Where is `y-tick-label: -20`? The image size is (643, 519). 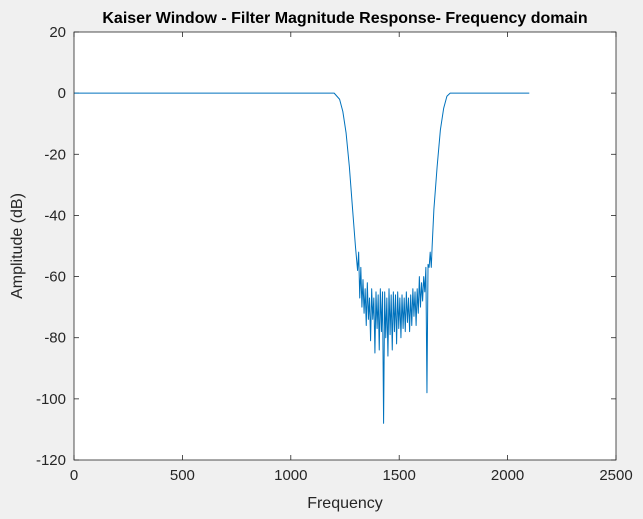 y-tick-label: -20 is located at coordinates (55, 154).